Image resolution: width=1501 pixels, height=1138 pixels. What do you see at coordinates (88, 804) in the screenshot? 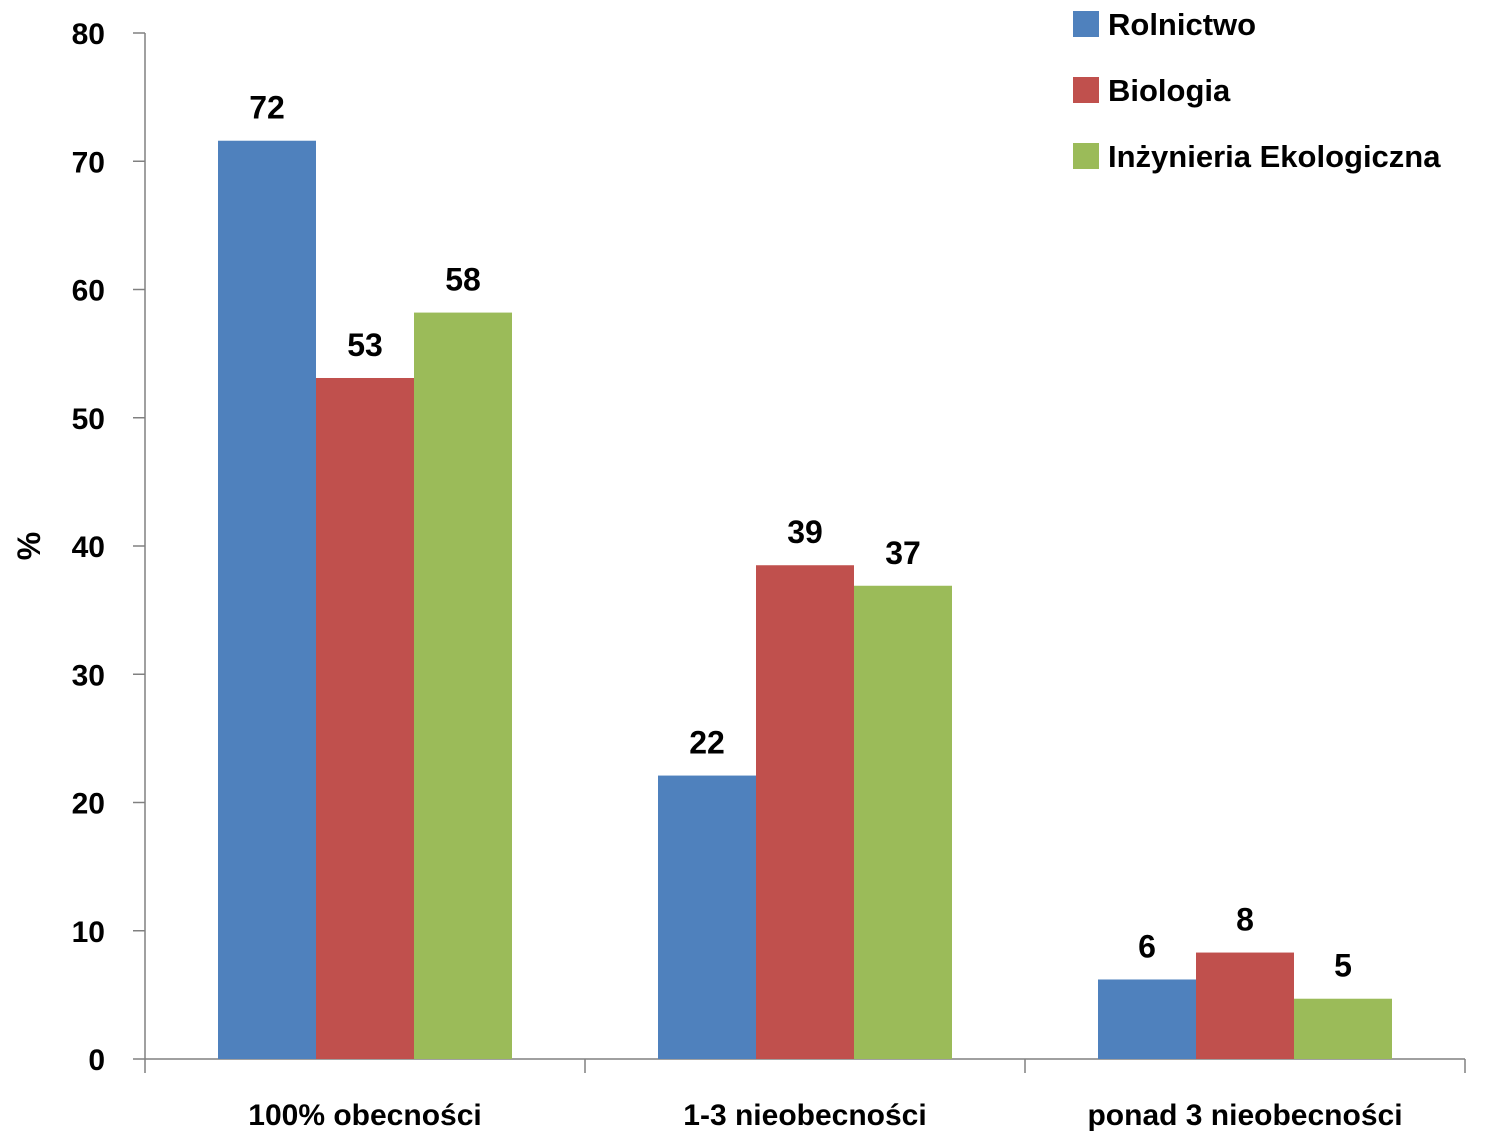
I see `y-tick-label: 20` at bounding box center [88, 804].